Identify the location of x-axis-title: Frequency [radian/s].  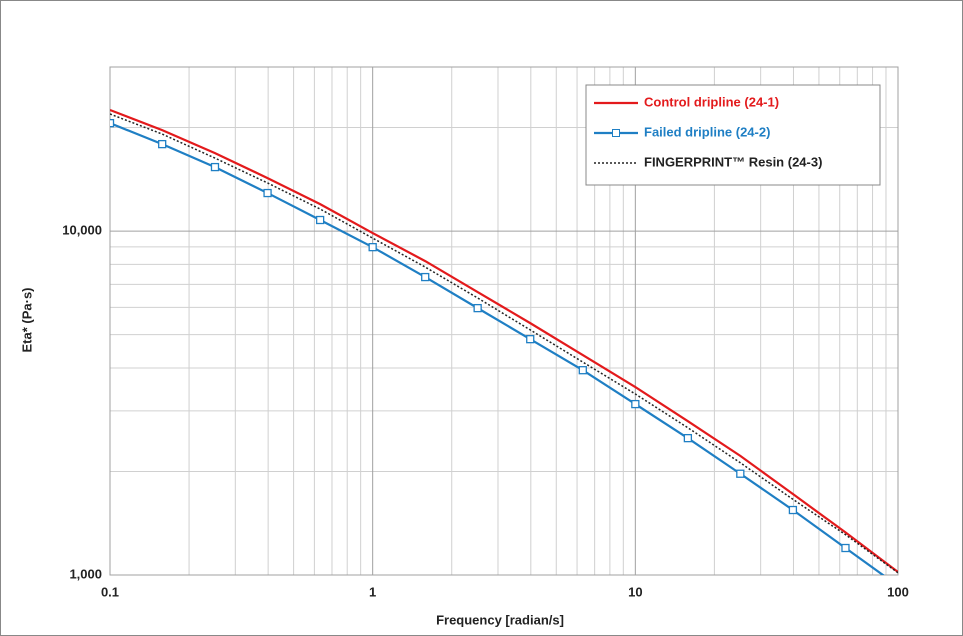
(500, 619).